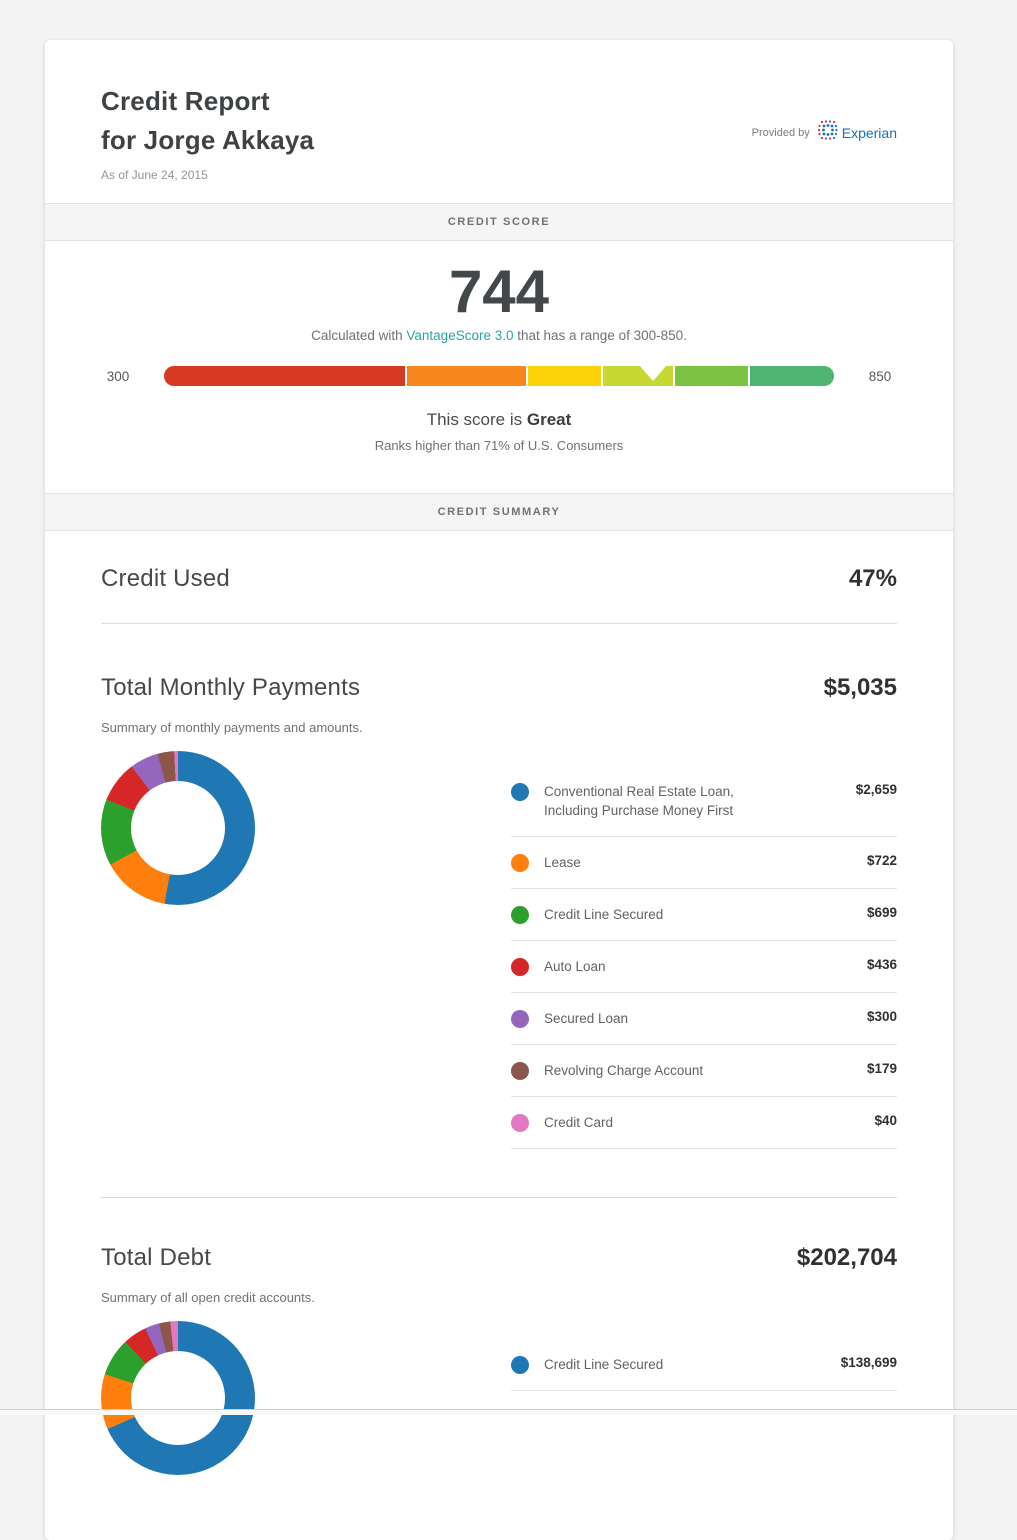  Describe the element at coordinates (704, 1123) in the screenshot. I see `legend-row: Credit Card $40` at that location.